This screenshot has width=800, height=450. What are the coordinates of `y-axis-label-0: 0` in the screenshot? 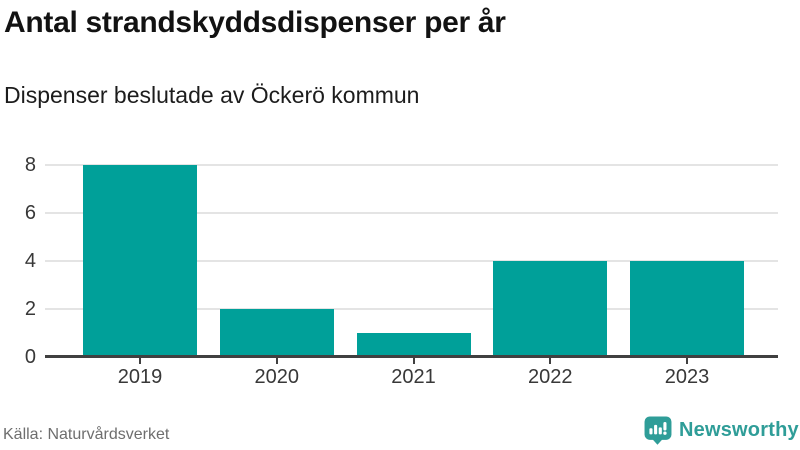 It's located at (30, 357).